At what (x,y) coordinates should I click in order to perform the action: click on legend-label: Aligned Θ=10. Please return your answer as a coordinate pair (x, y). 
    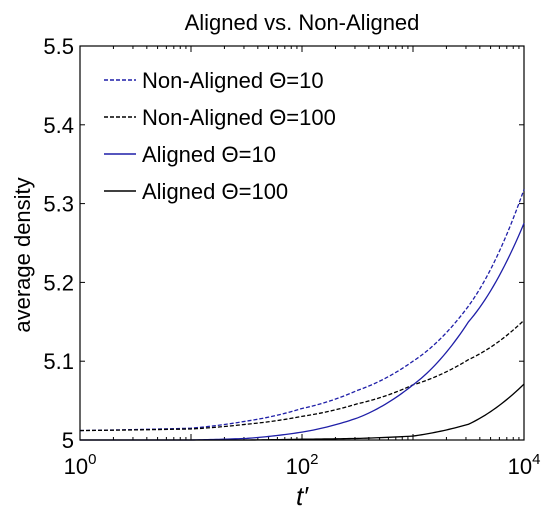
    Looking at the image, I should click on (209, 154).